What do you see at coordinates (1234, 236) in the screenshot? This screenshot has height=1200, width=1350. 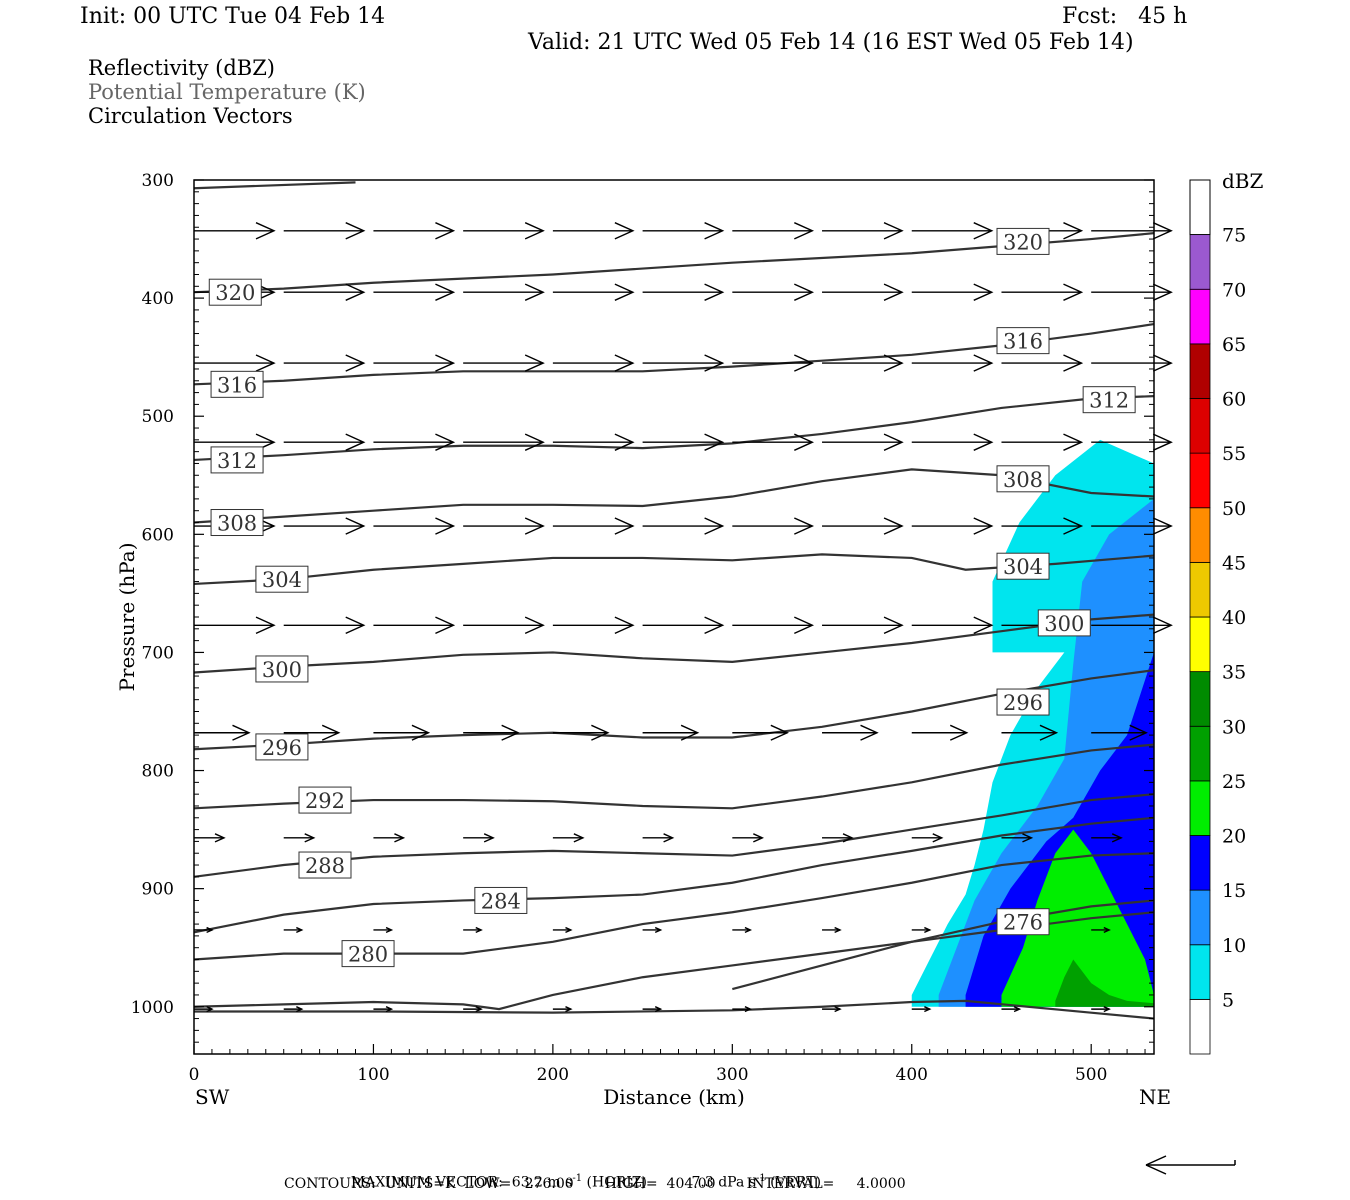 I see `colorbar-level-label: 75` at bounding box center [1234, 236].